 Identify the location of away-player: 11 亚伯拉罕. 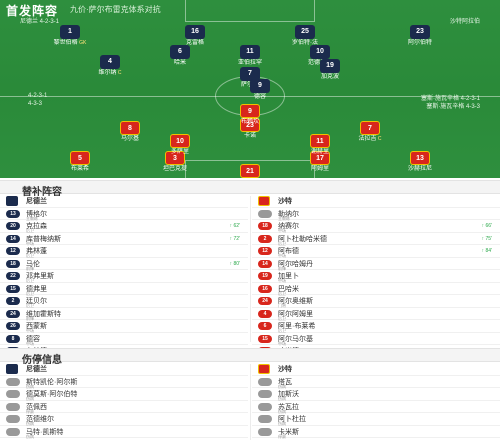
(250, 53).